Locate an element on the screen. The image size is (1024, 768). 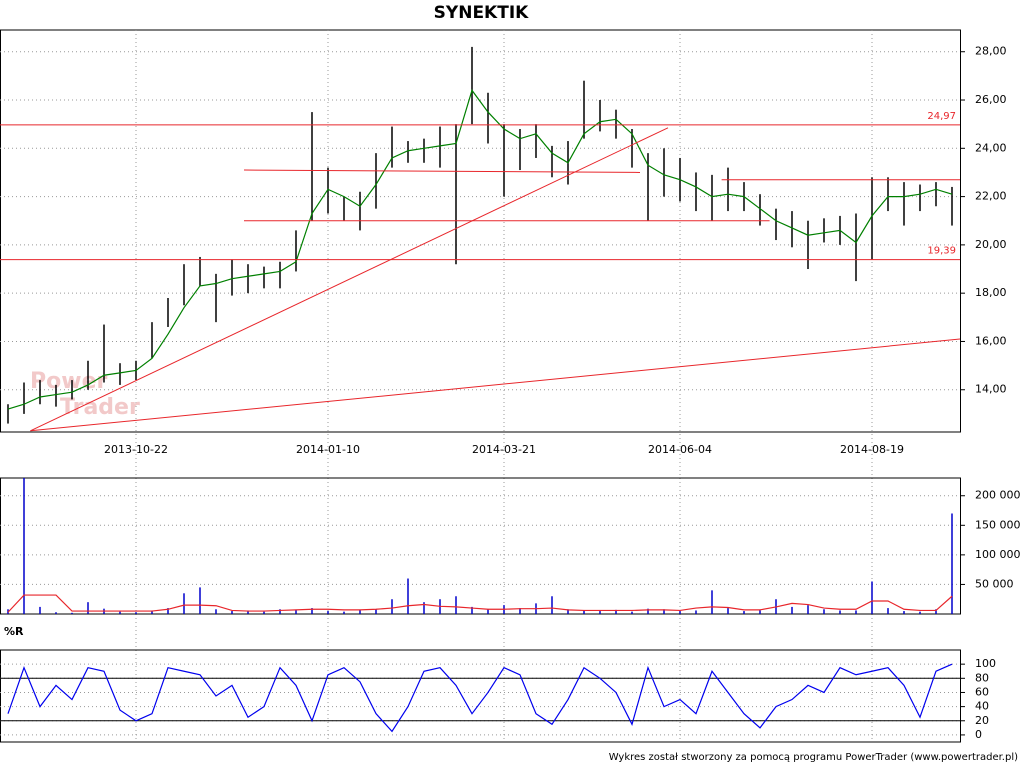
y-tick-label: 50 000 is located at coordinates (994, 583).